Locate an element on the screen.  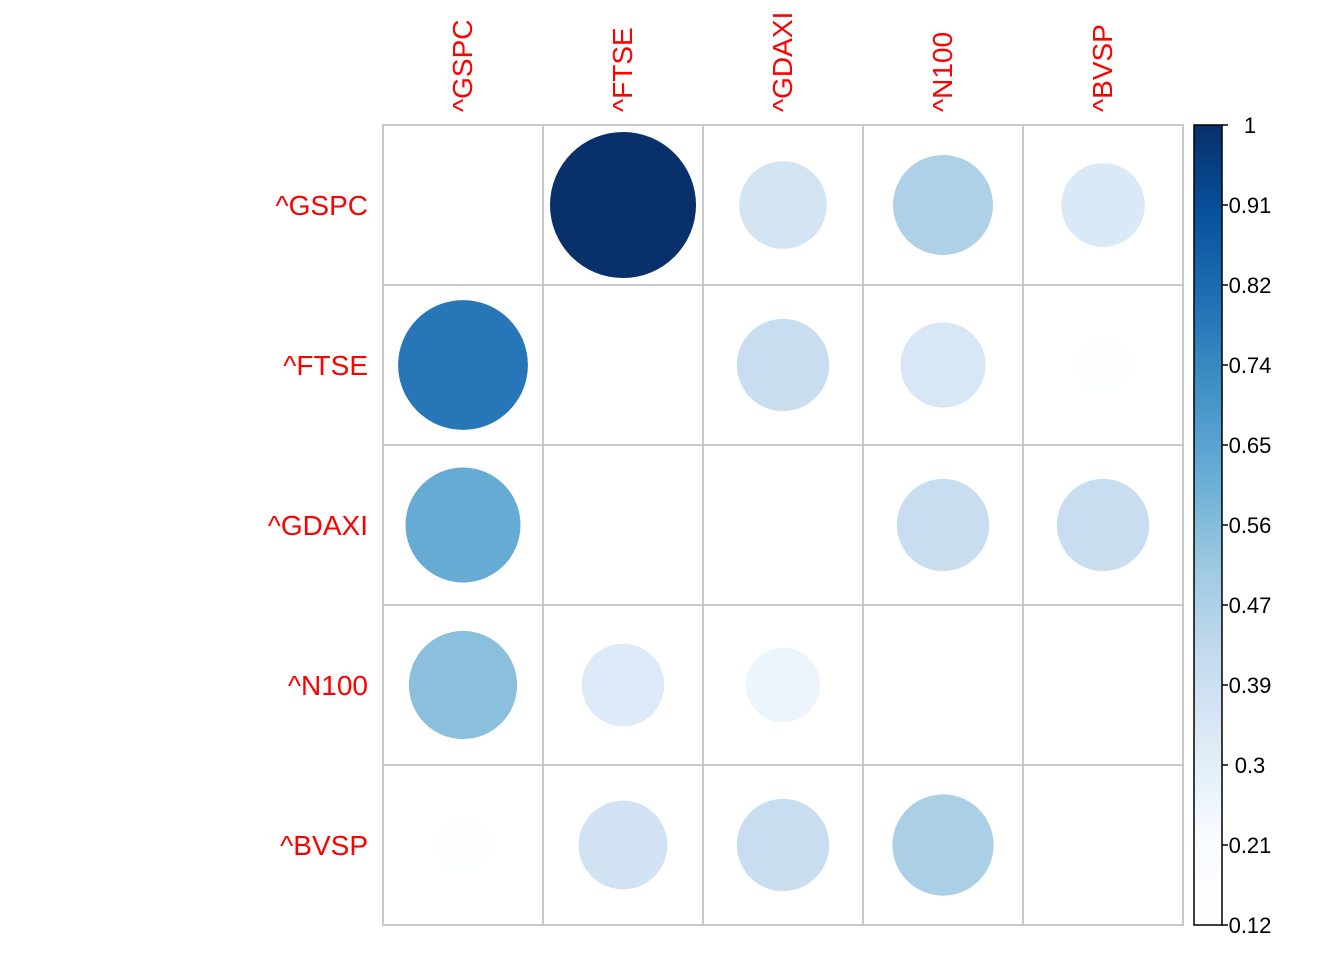
column-label: ^N100 is located at coordinates (942, 72).